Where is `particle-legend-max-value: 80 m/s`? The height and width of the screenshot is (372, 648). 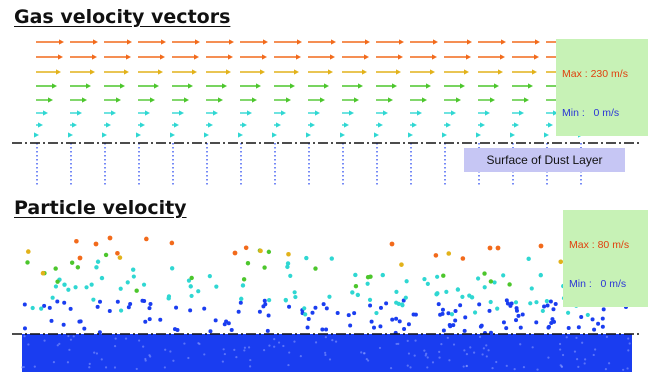 particle-legend-max-value: 80 m/s is located at coordinates (613, 245).